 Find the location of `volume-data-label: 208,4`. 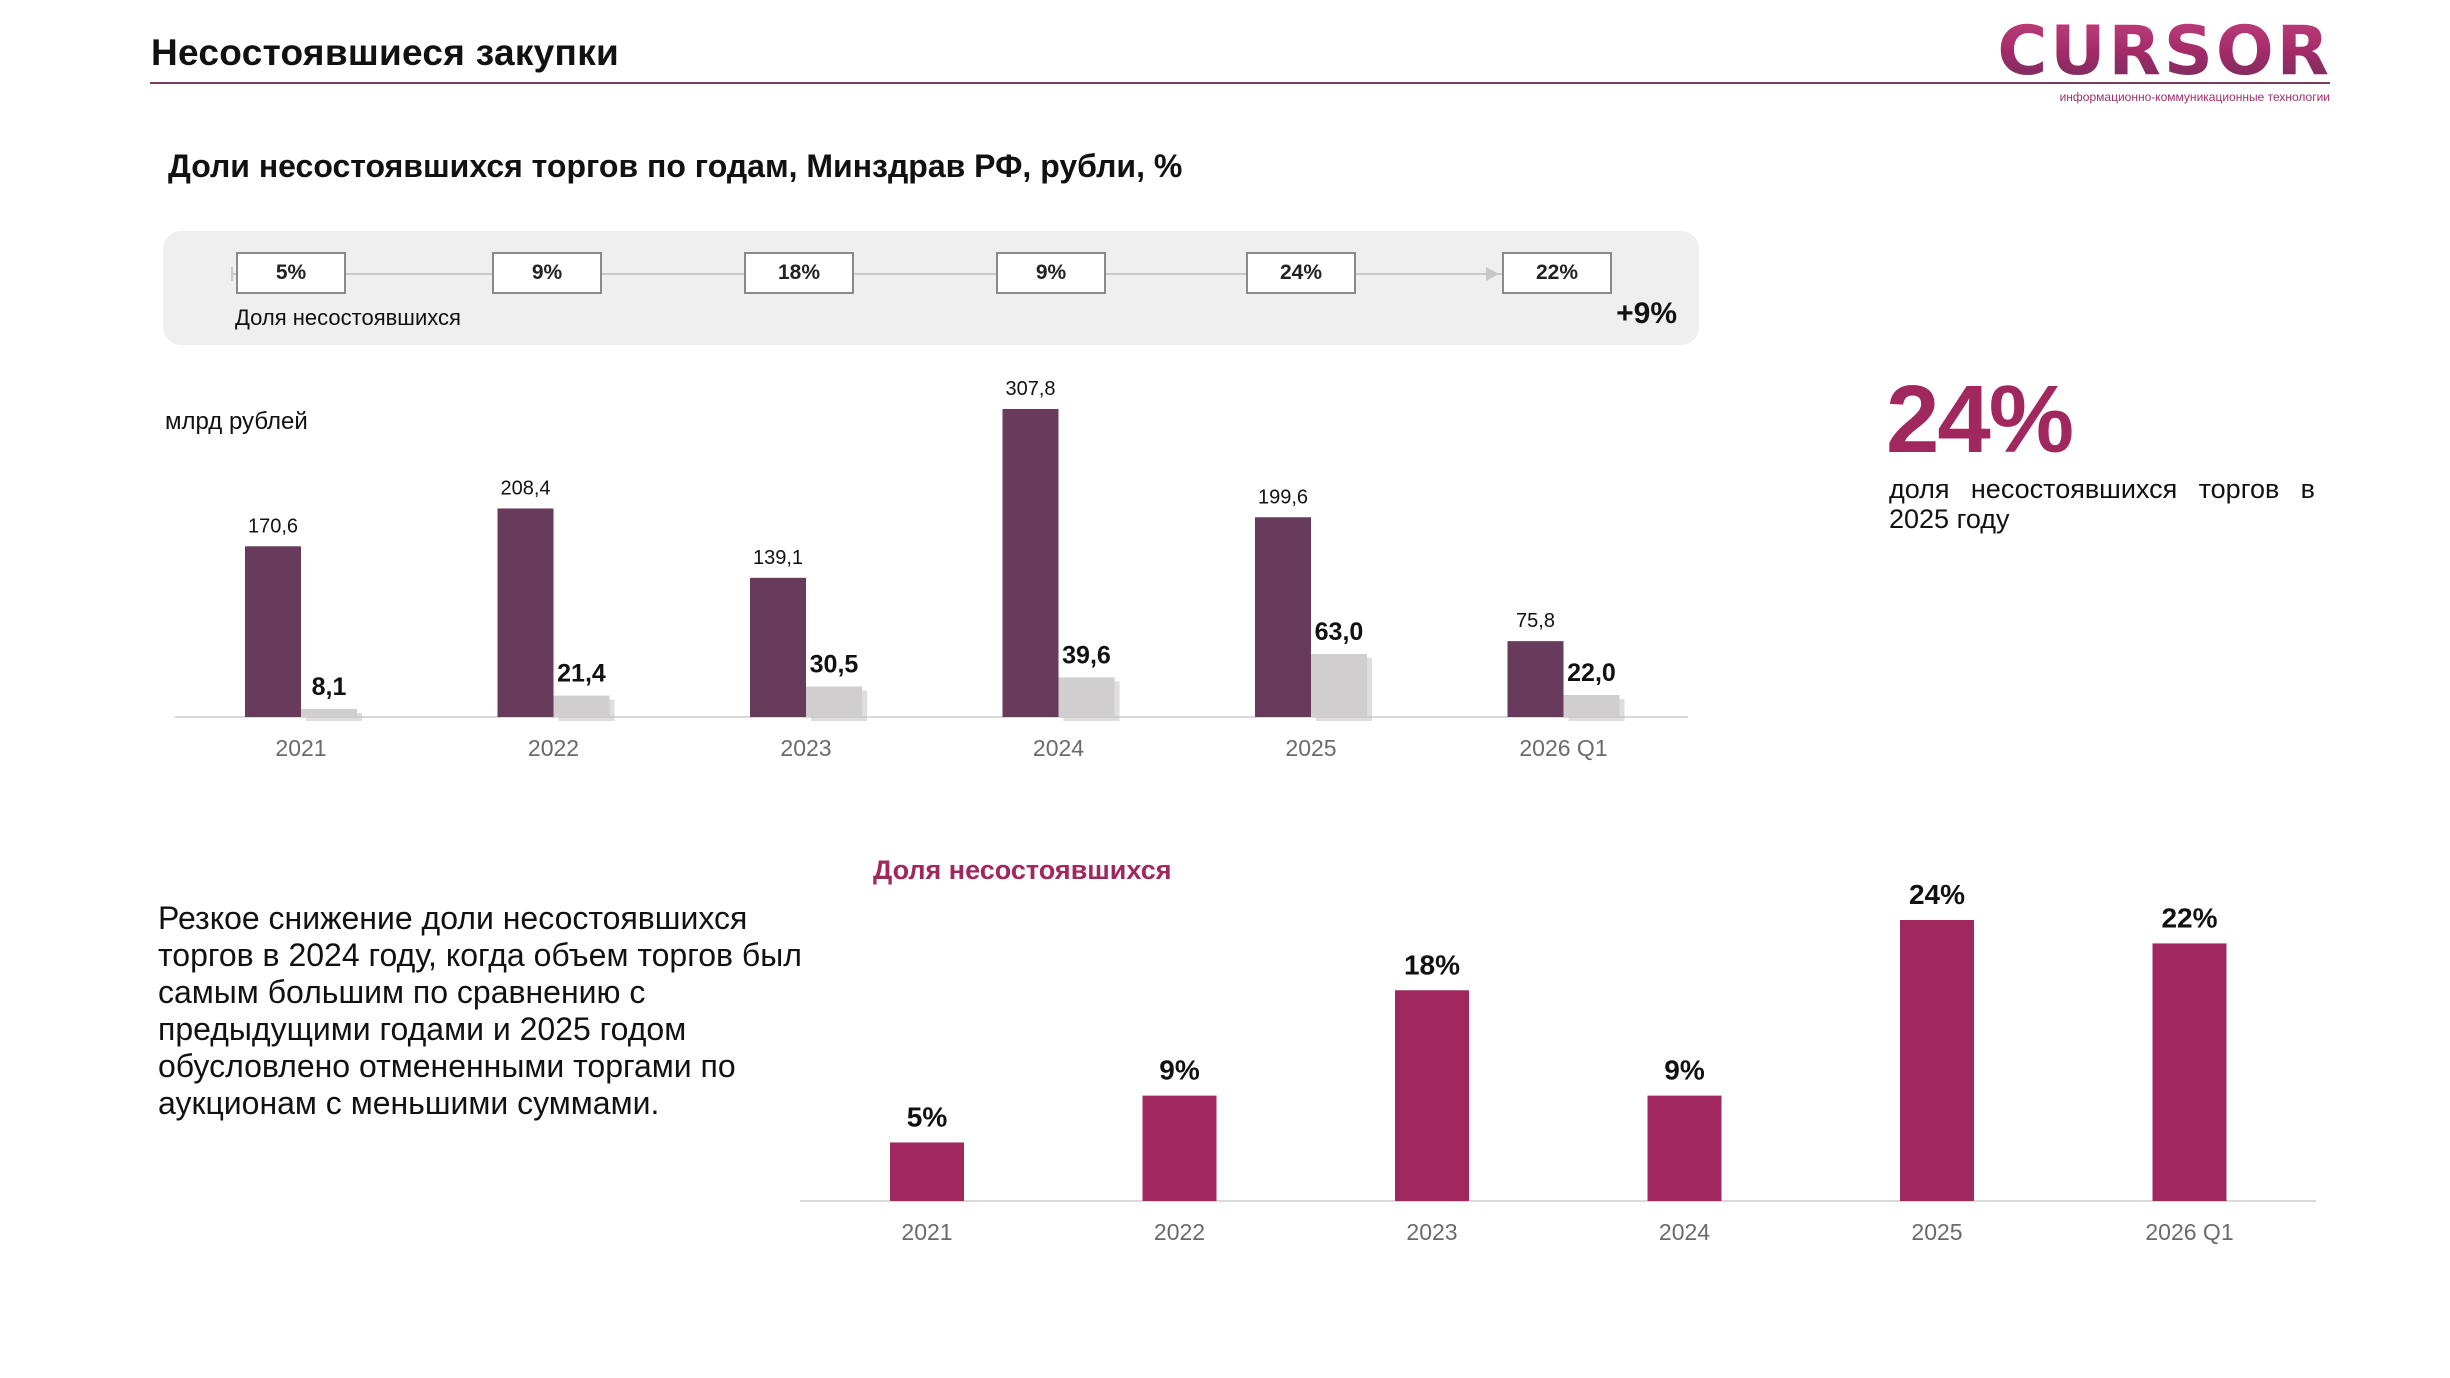

volume-data-label: 208,4 is located at coordinates (525, 488).